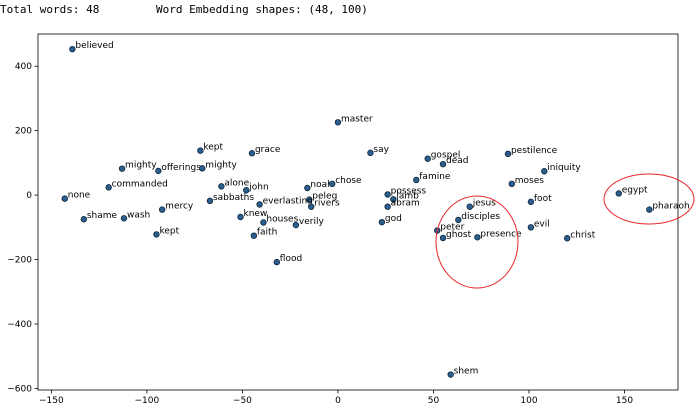  I want to click on y-tick-label: 200, so click(23, 132).